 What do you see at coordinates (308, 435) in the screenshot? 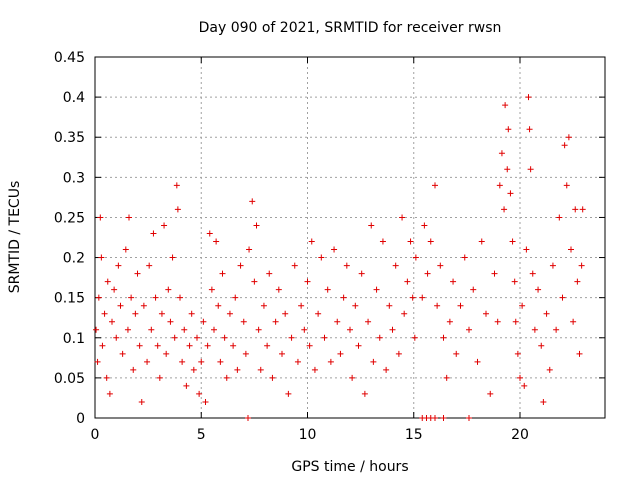
I see `x-tick-label: 10` at bounding box center [308, 435].